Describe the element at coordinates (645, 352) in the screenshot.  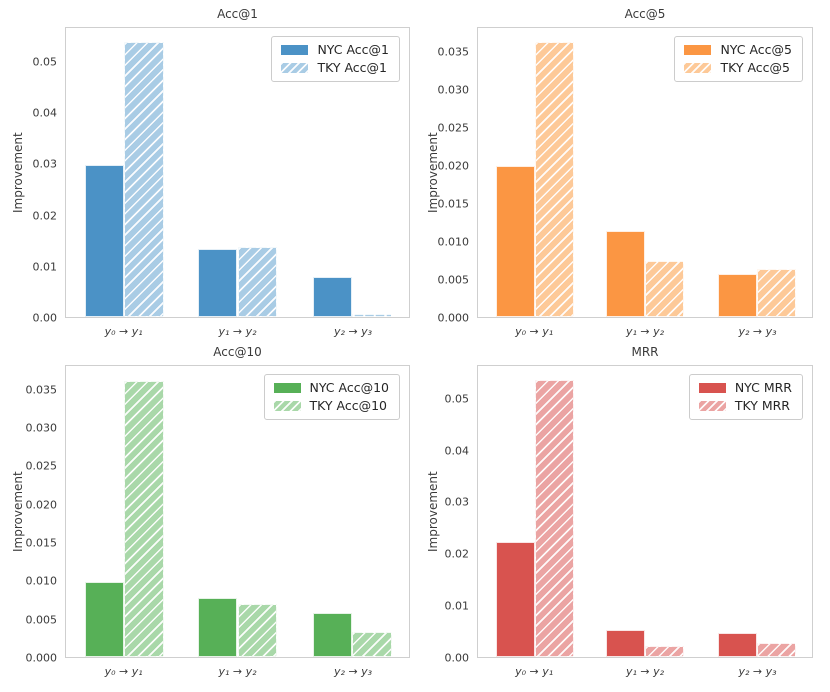
I see `chart-title: MRR` at that location.